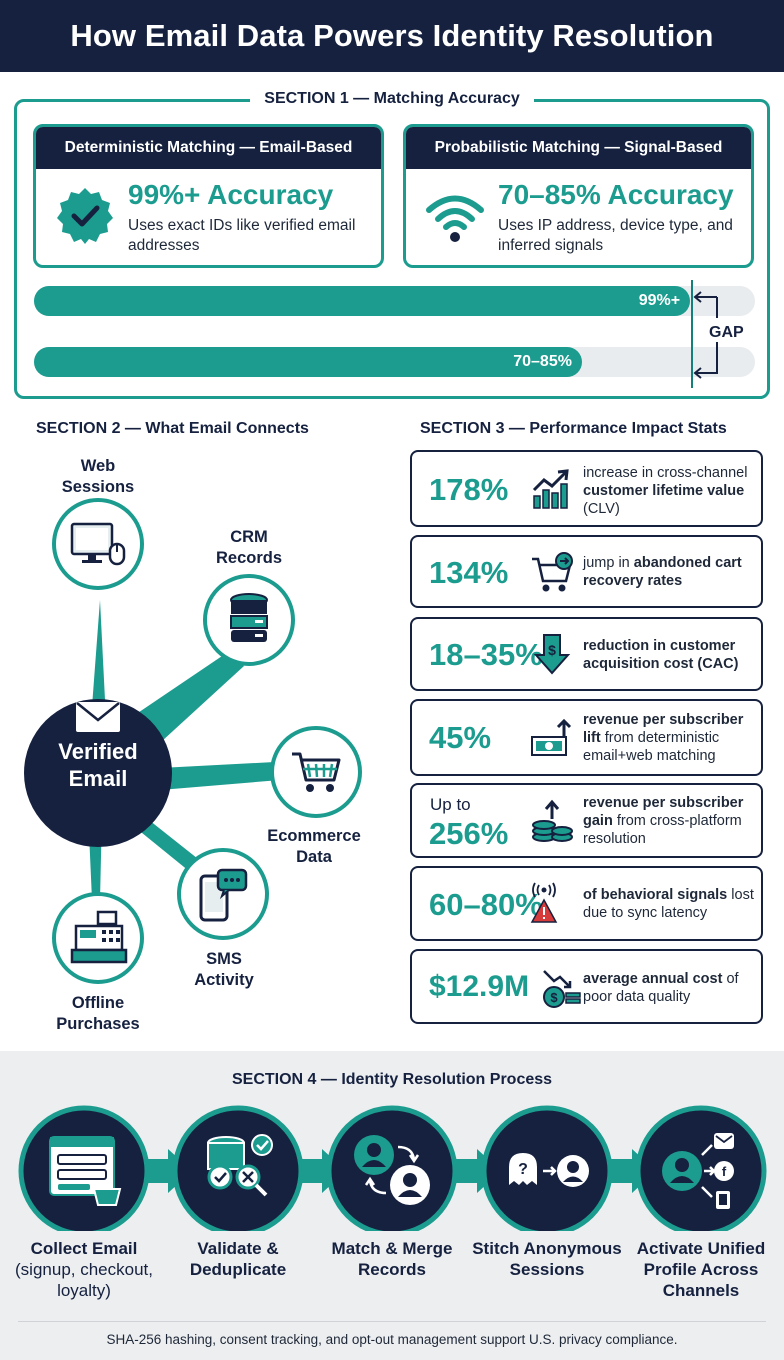  Describe the element at coordinates (550, 489) in the screenshot. I see `growth-chart-icon` at that location.